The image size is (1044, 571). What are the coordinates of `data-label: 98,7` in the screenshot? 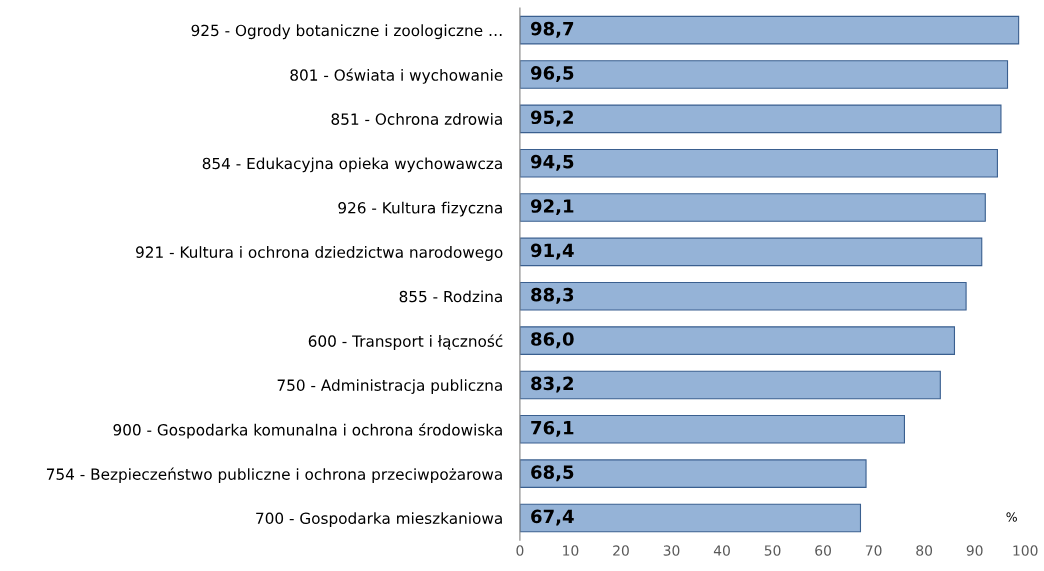 It's located at (552, 29).